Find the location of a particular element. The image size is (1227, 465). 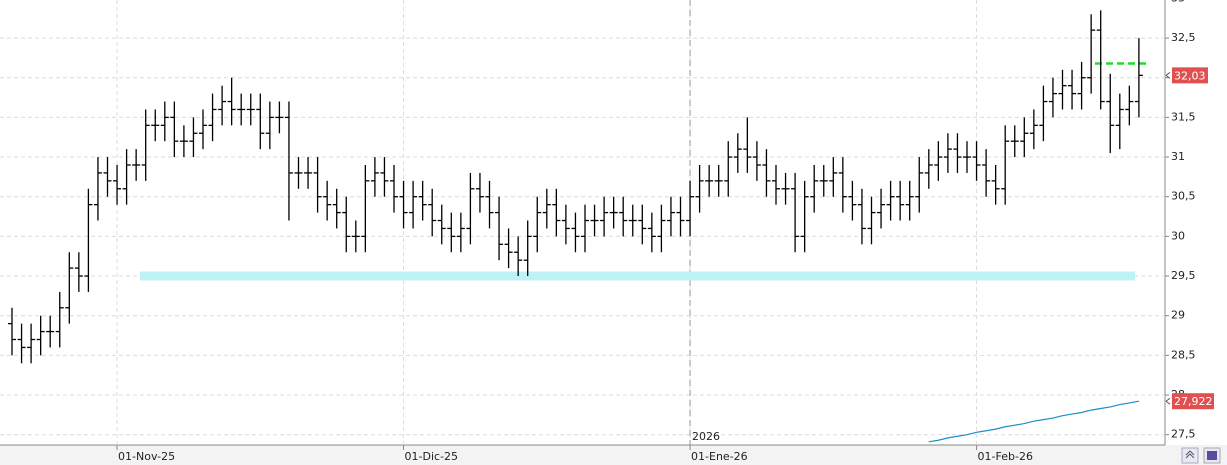

x-tick-label: 01-Nov-25 is located at coordinates (146, 456).